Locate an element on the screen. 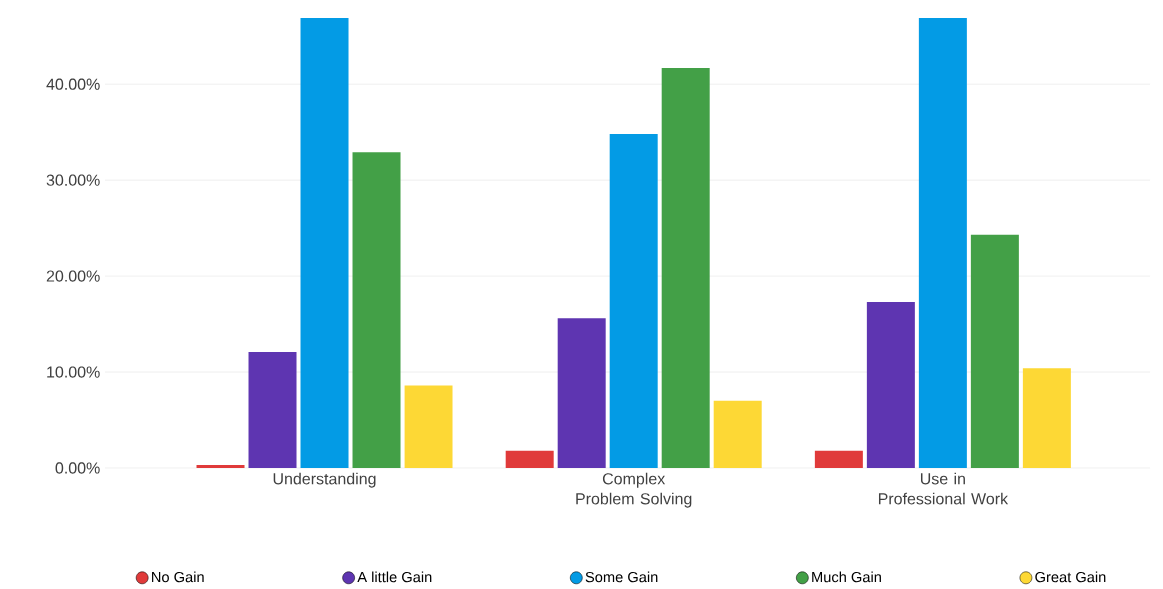 This screenshot has width=1163, height=589. legend-label: Much Gain is located at coordinates (846, 577).